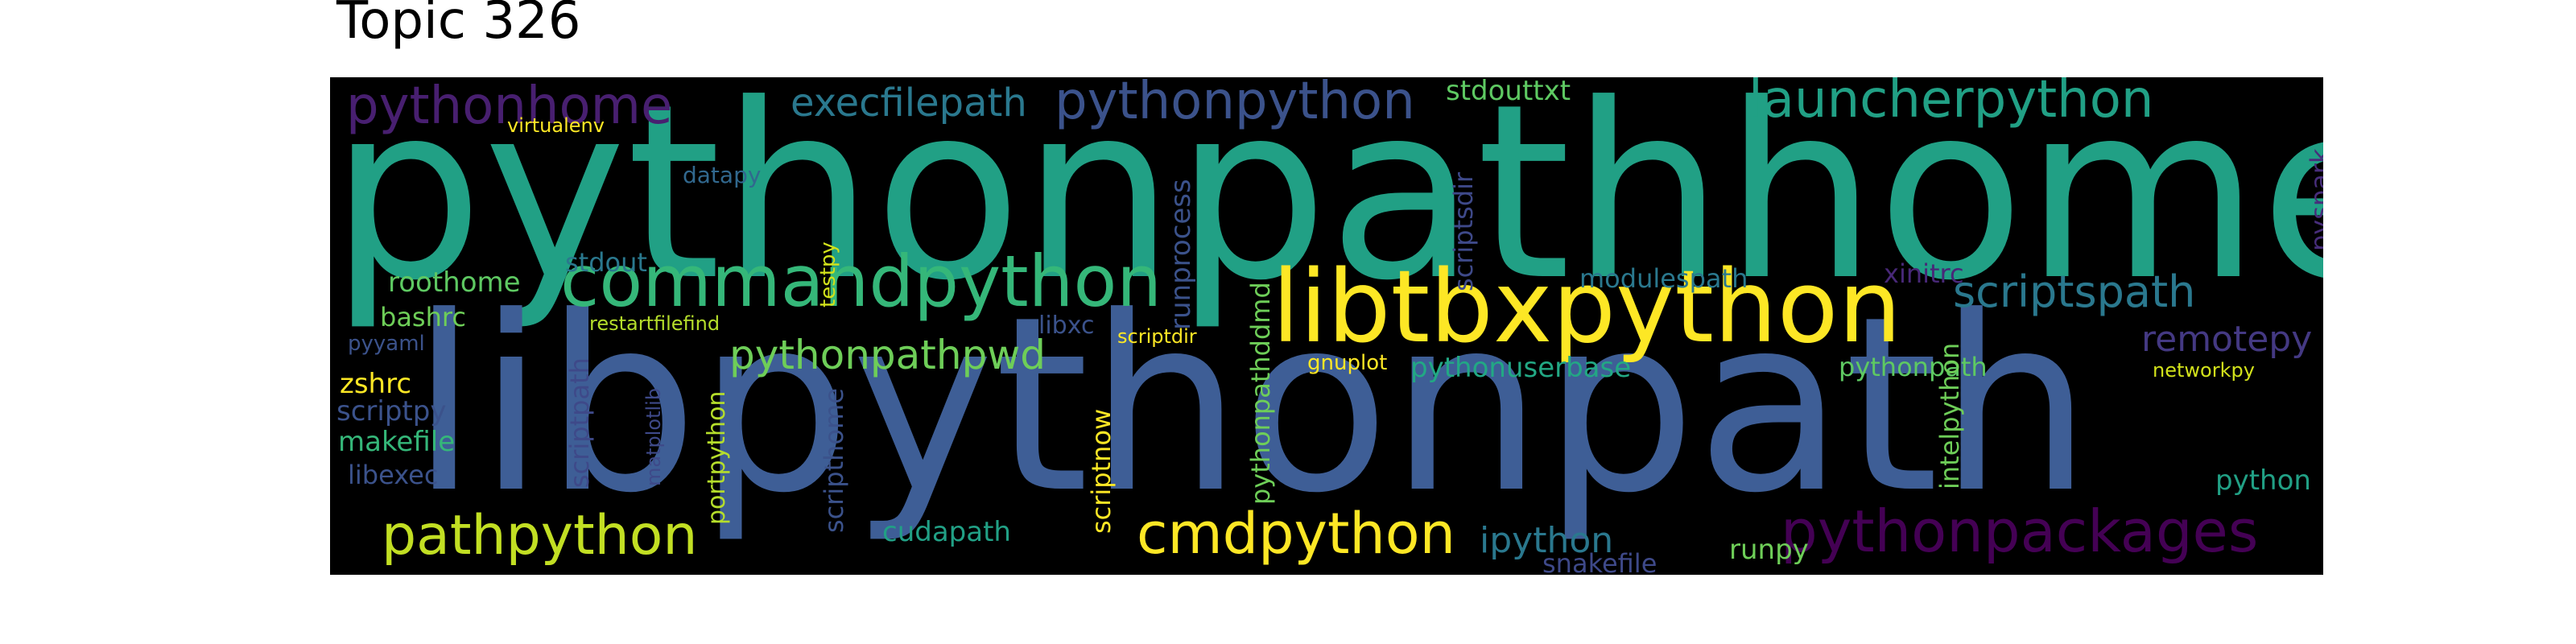 The width and height of the screenshot is (2576, 644). What do you see at coordinates (423, 317) in the screenshot?
I see `cloud-word: bashrc` at bounding box center [423, 317].